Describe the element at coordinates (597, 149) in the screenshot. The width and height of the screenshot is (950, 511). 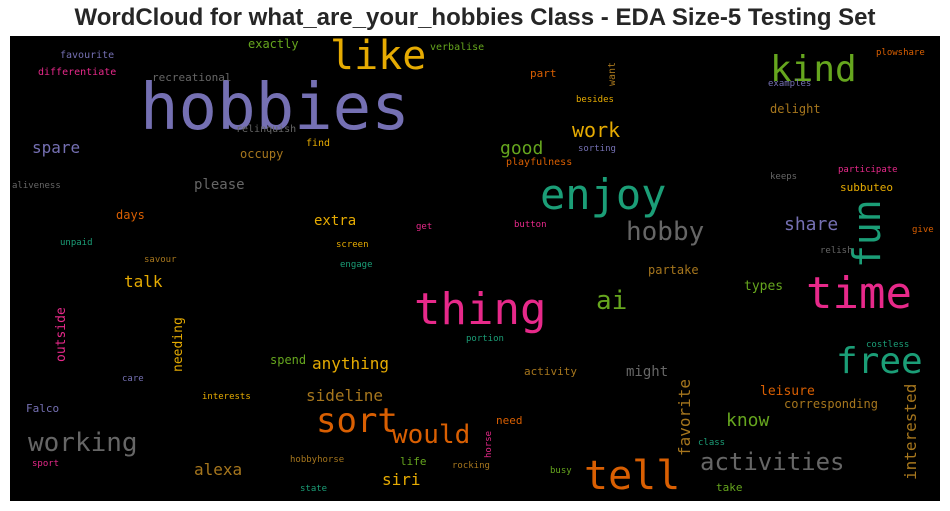
I see `word-sorting: sorting` at that location.